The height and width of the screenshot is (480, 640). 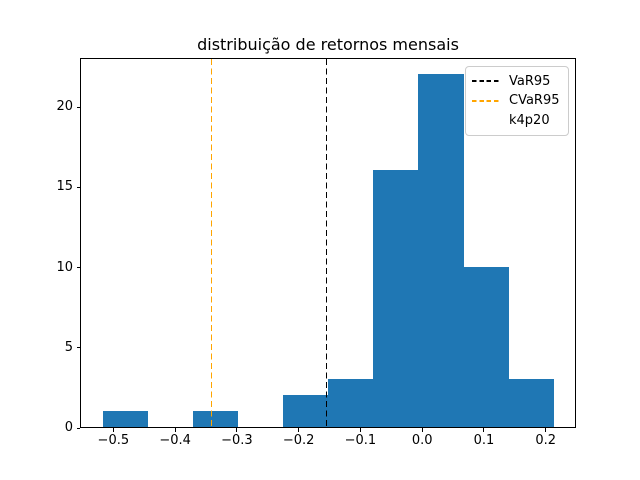 What do you see at coordinates (64, 267) in the screenshot?
I see `y-tick-label: 10` at bounding box center [64, 267].